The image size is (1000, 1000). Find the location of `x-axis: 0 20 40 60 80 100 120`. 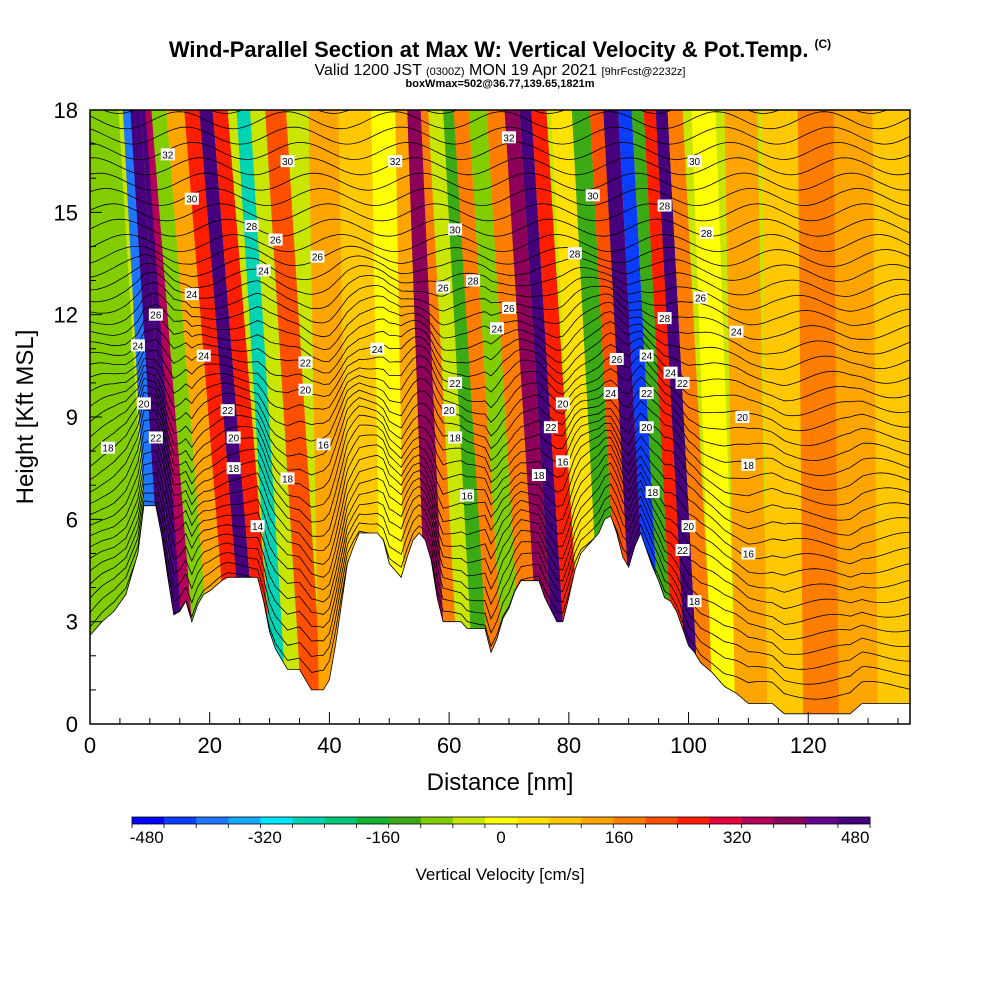

x-axis: 0 20 40 60 80 100 120 is located at coordinates (491, 735).